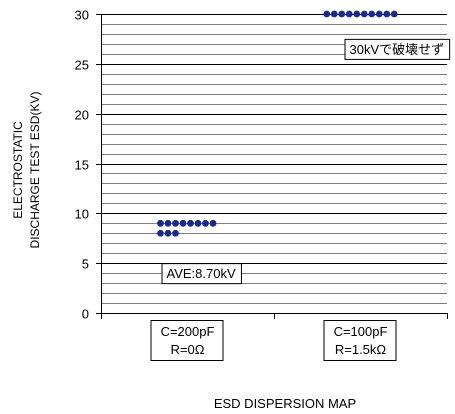 The image size is (455, 414). I want to click on annotation-label: 30kVで破壊せず, so click(397, 49).